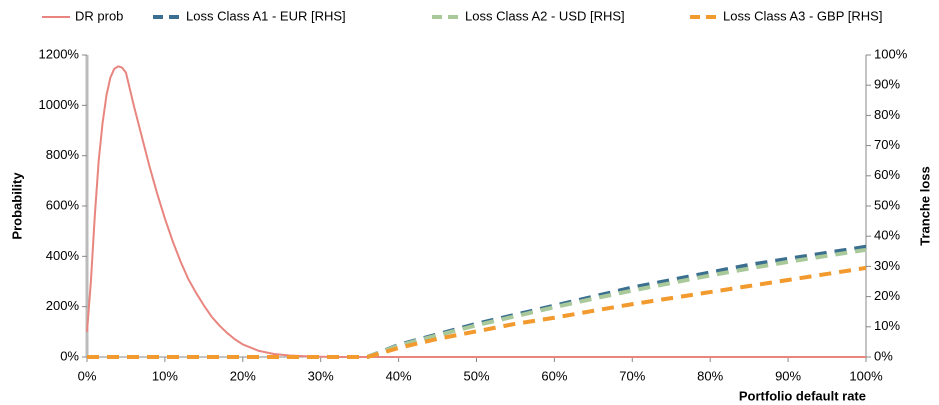 Image resolution: width=939 pixels, height=405 pixels. Describe the element at coordinates (321, 375) in the screenshot. I see `x-tick-label: 30%` at that location.